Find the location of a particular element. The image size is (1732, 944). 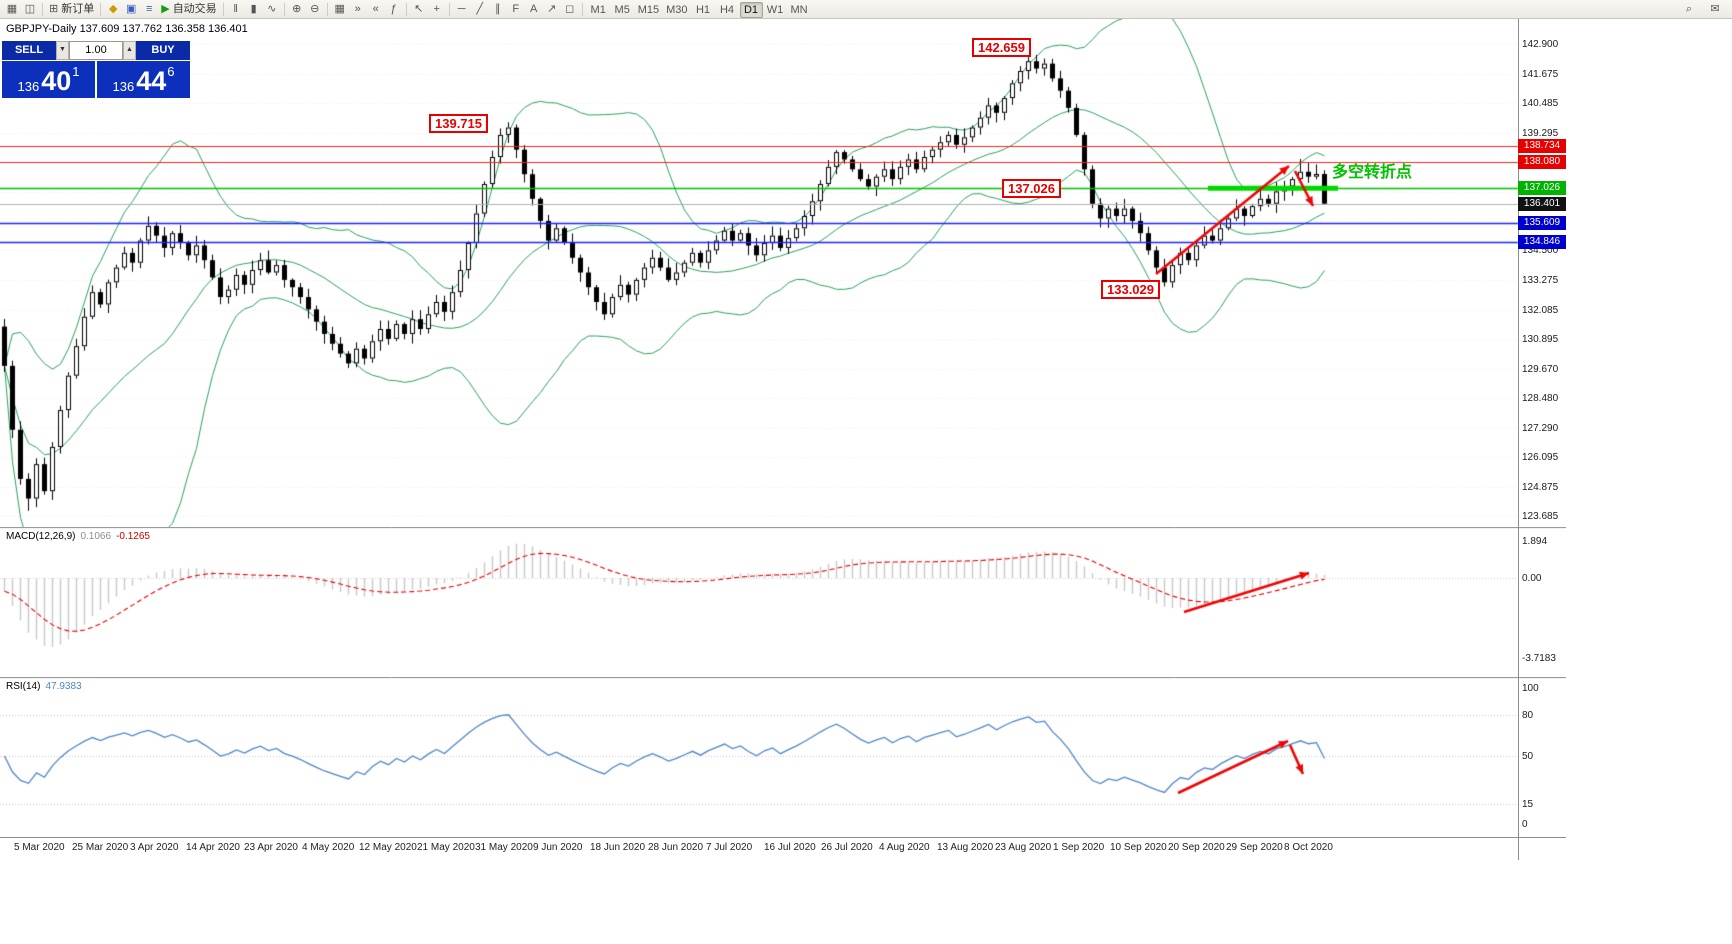

bar-chart-icon: ‖ is located at coordinates (236, 9).